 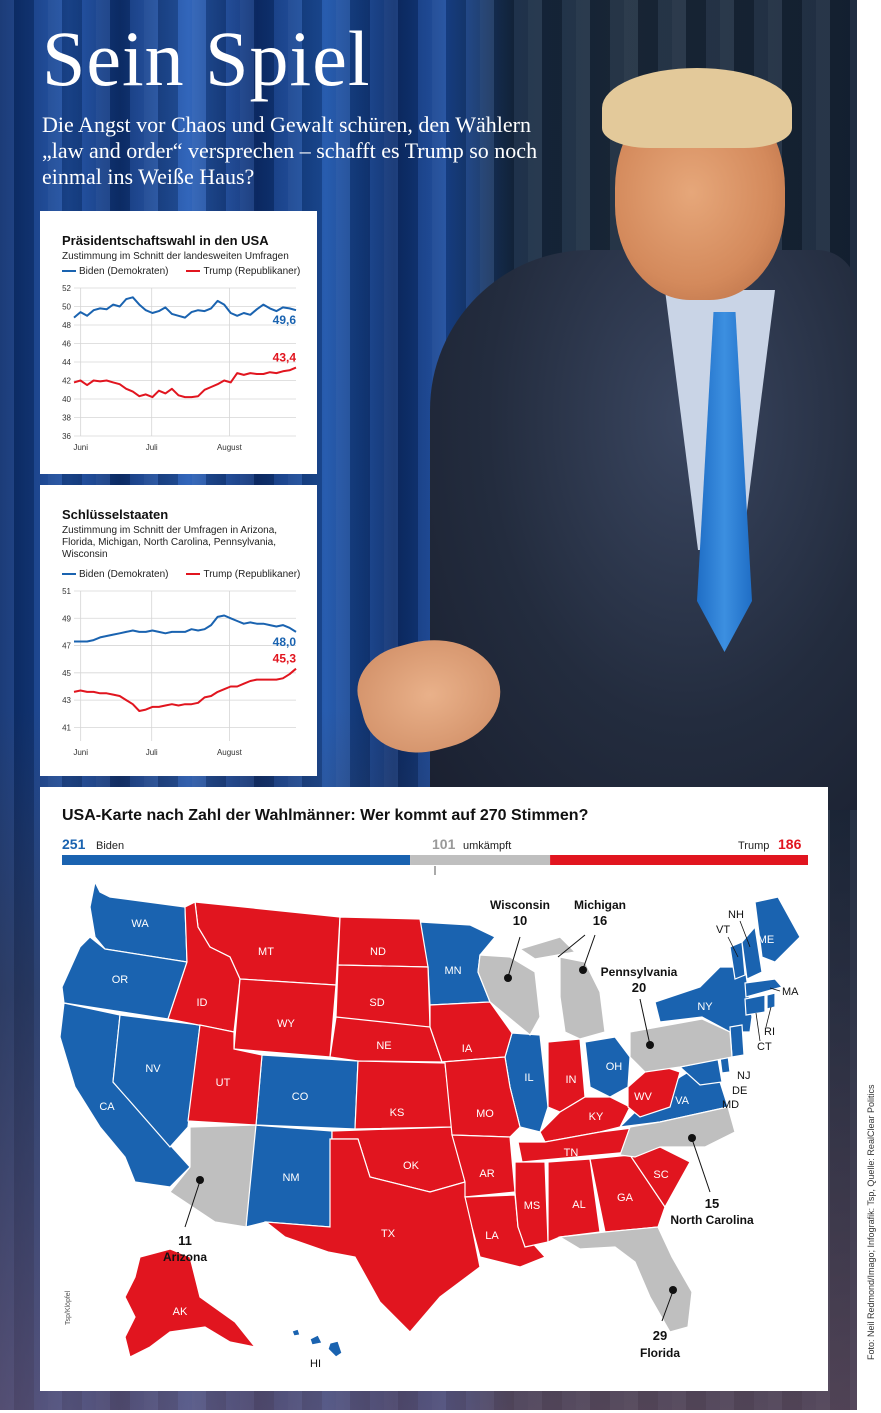 I want to click on label-IN: IN, so click(x=571, y=1080).